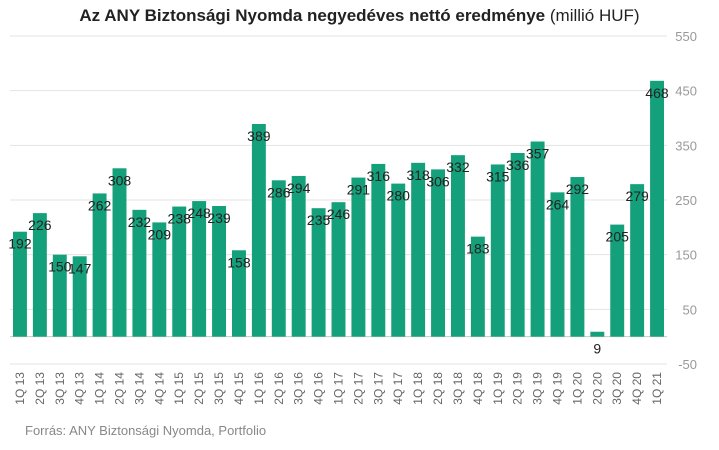 The height and width of the screenshot is (450, 719). I want to click on data-label: 226, so click(40, 225).